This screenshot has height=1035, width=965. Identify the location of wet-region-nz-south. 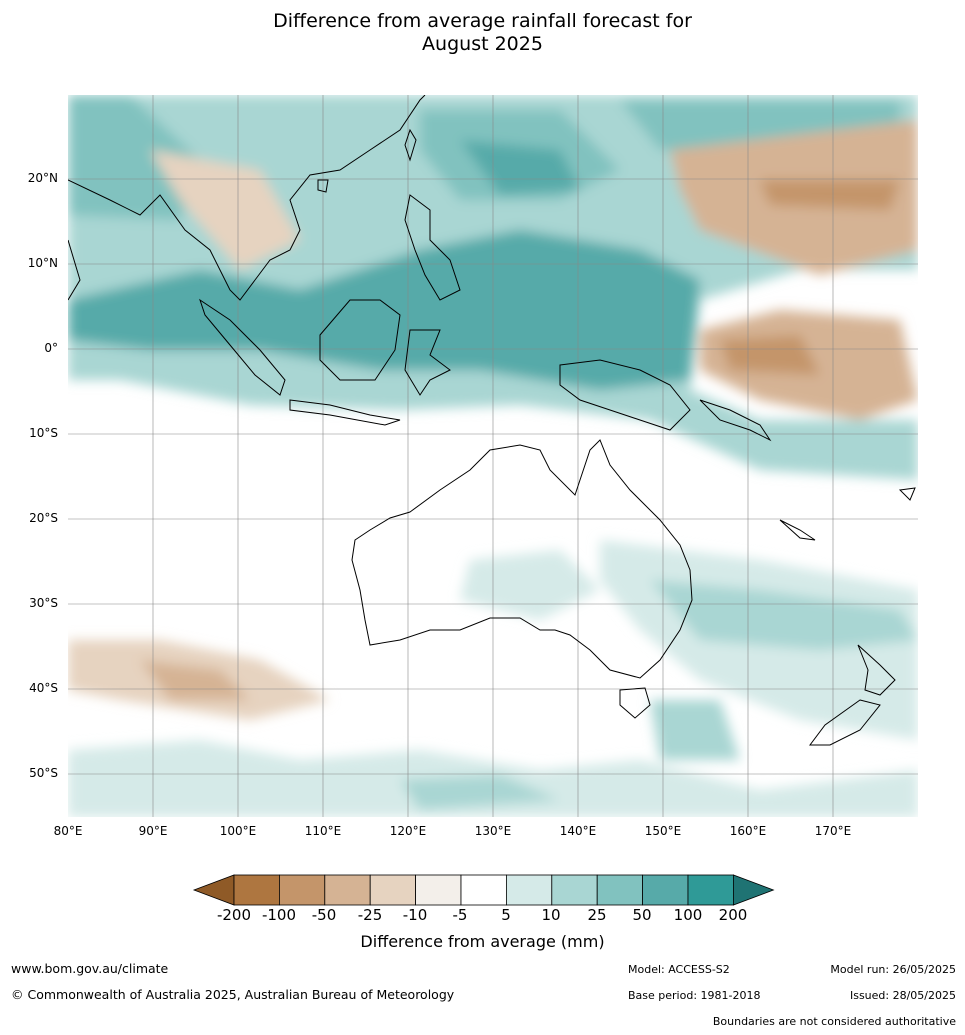
(695, 730).